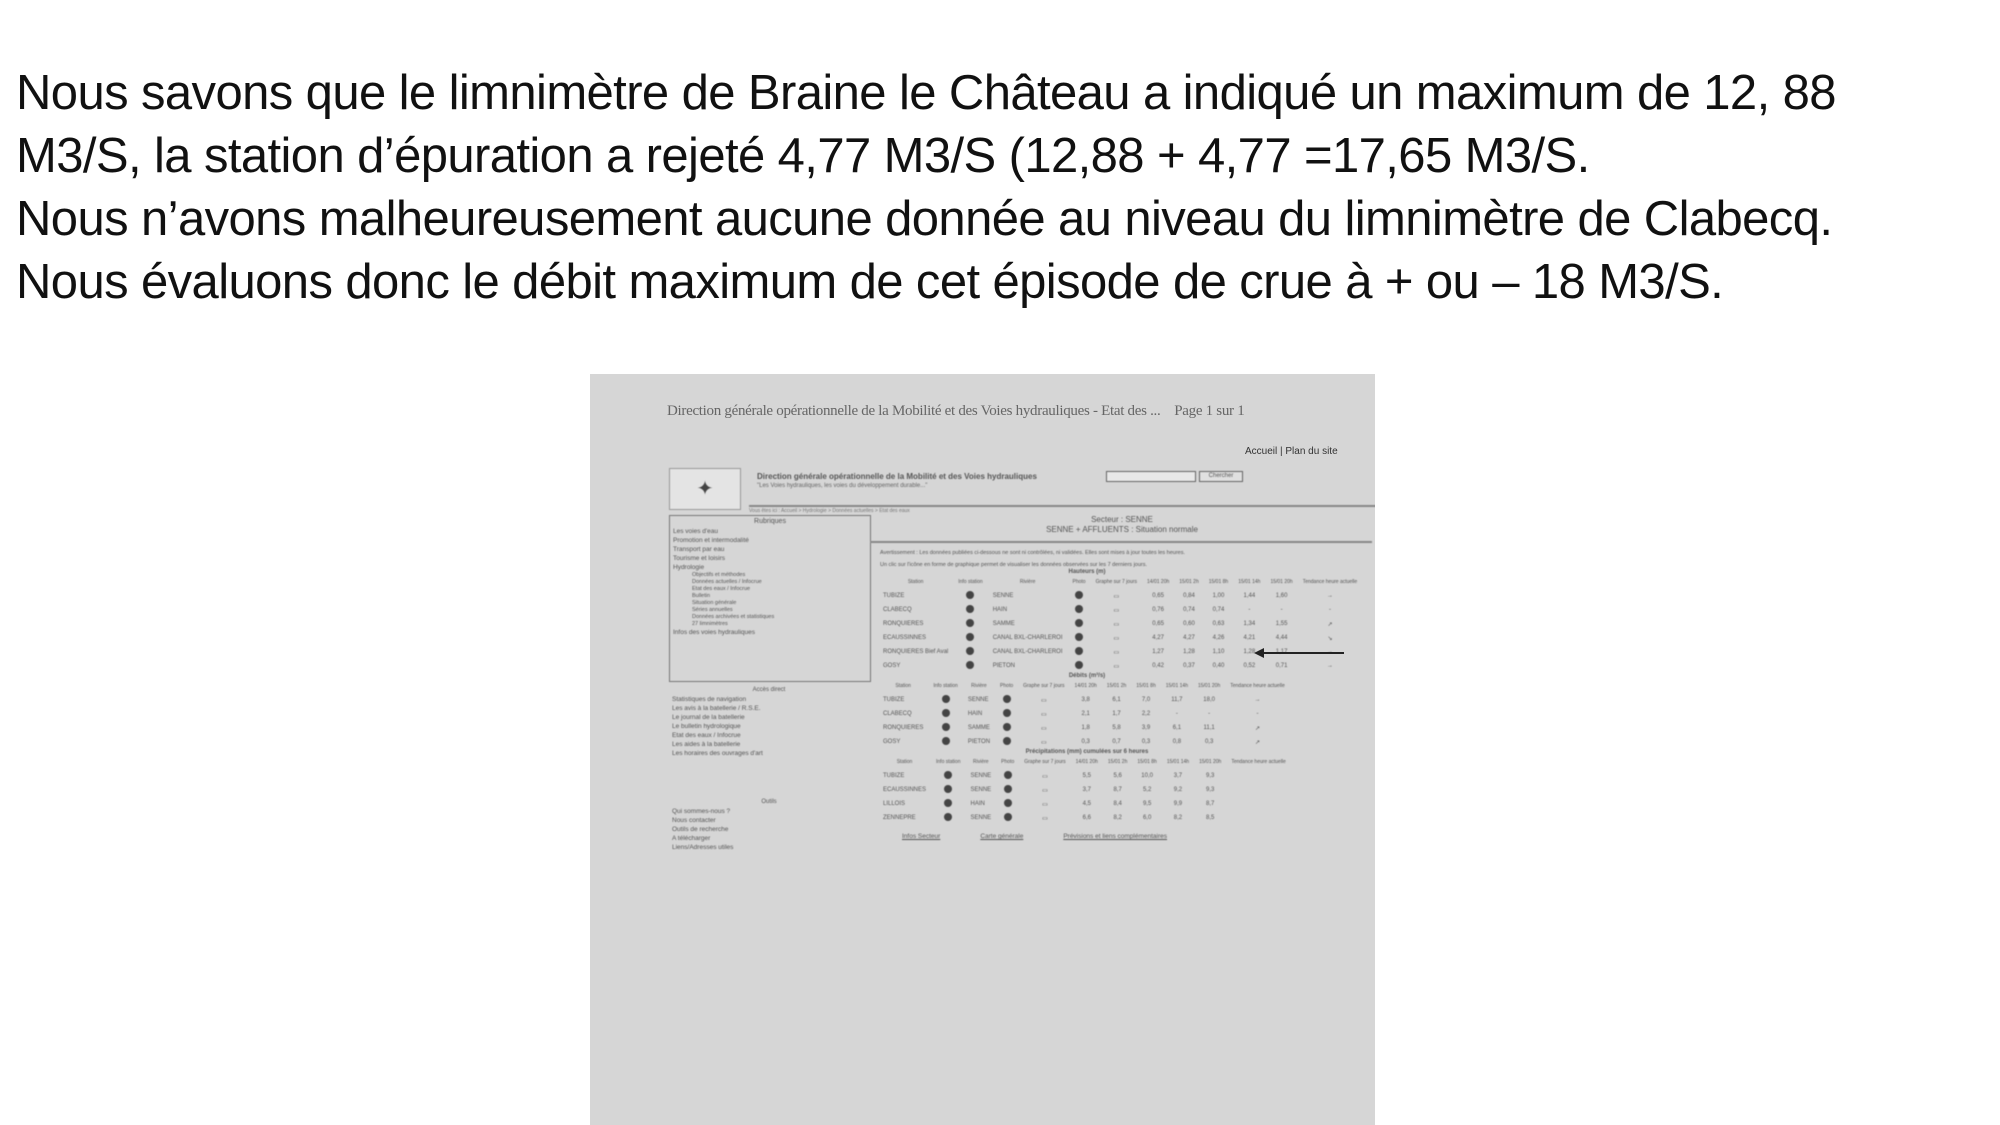 This screenshot has width=2000, height=1125. Describe the element at coordinates (712, 610) in the screenshot. I see `sidebar-item: Séries annuelles` at that location.